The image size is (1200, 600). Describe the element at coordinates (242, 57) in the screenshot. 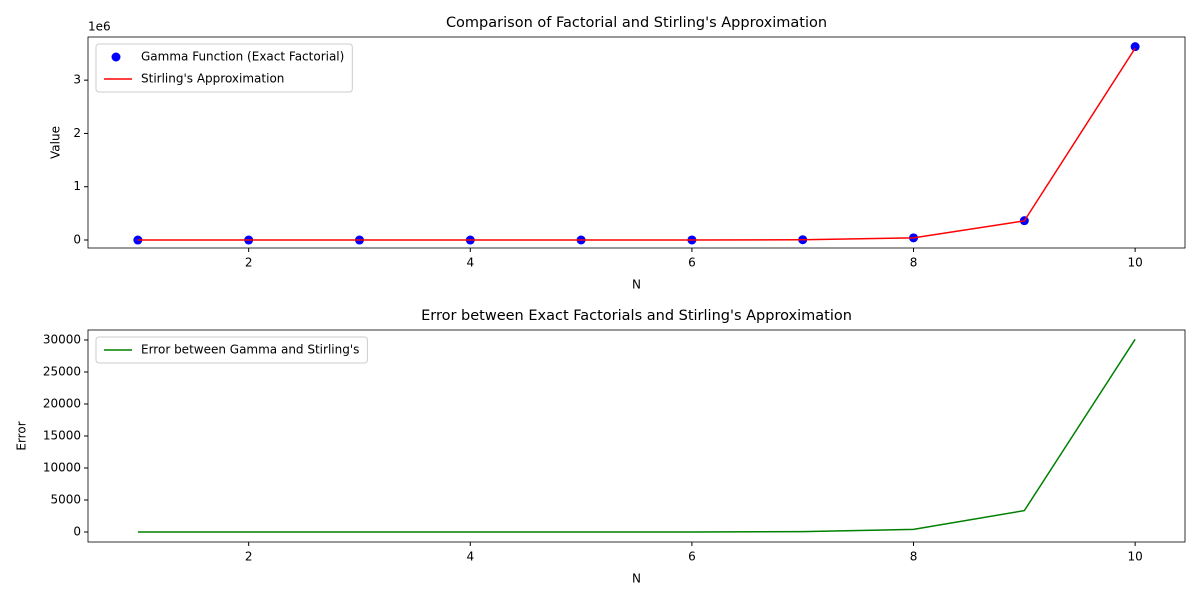

I see `legend-label: Gamma Function (Exact Factorial)` at that location.